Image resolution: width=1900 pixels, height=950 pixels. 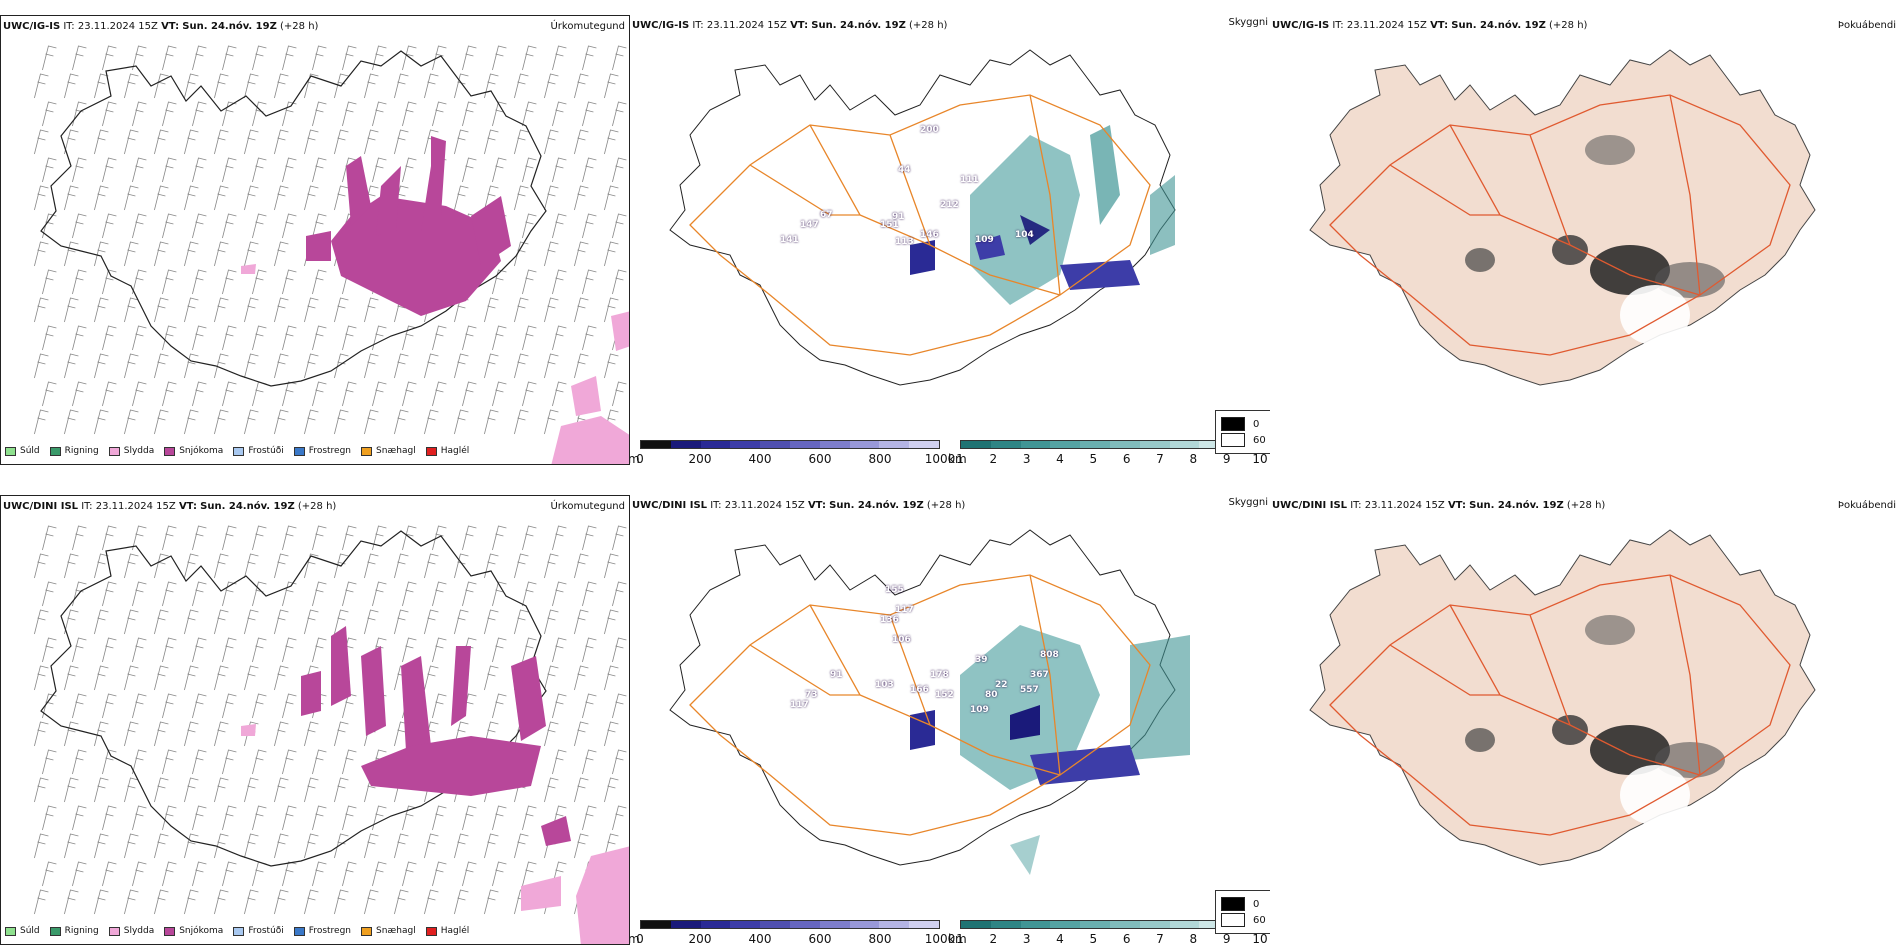 What do you see at coordinates (1356, 505) in the screenshot?
I see `it-label: IT:` at bounding box center [1356, 505].